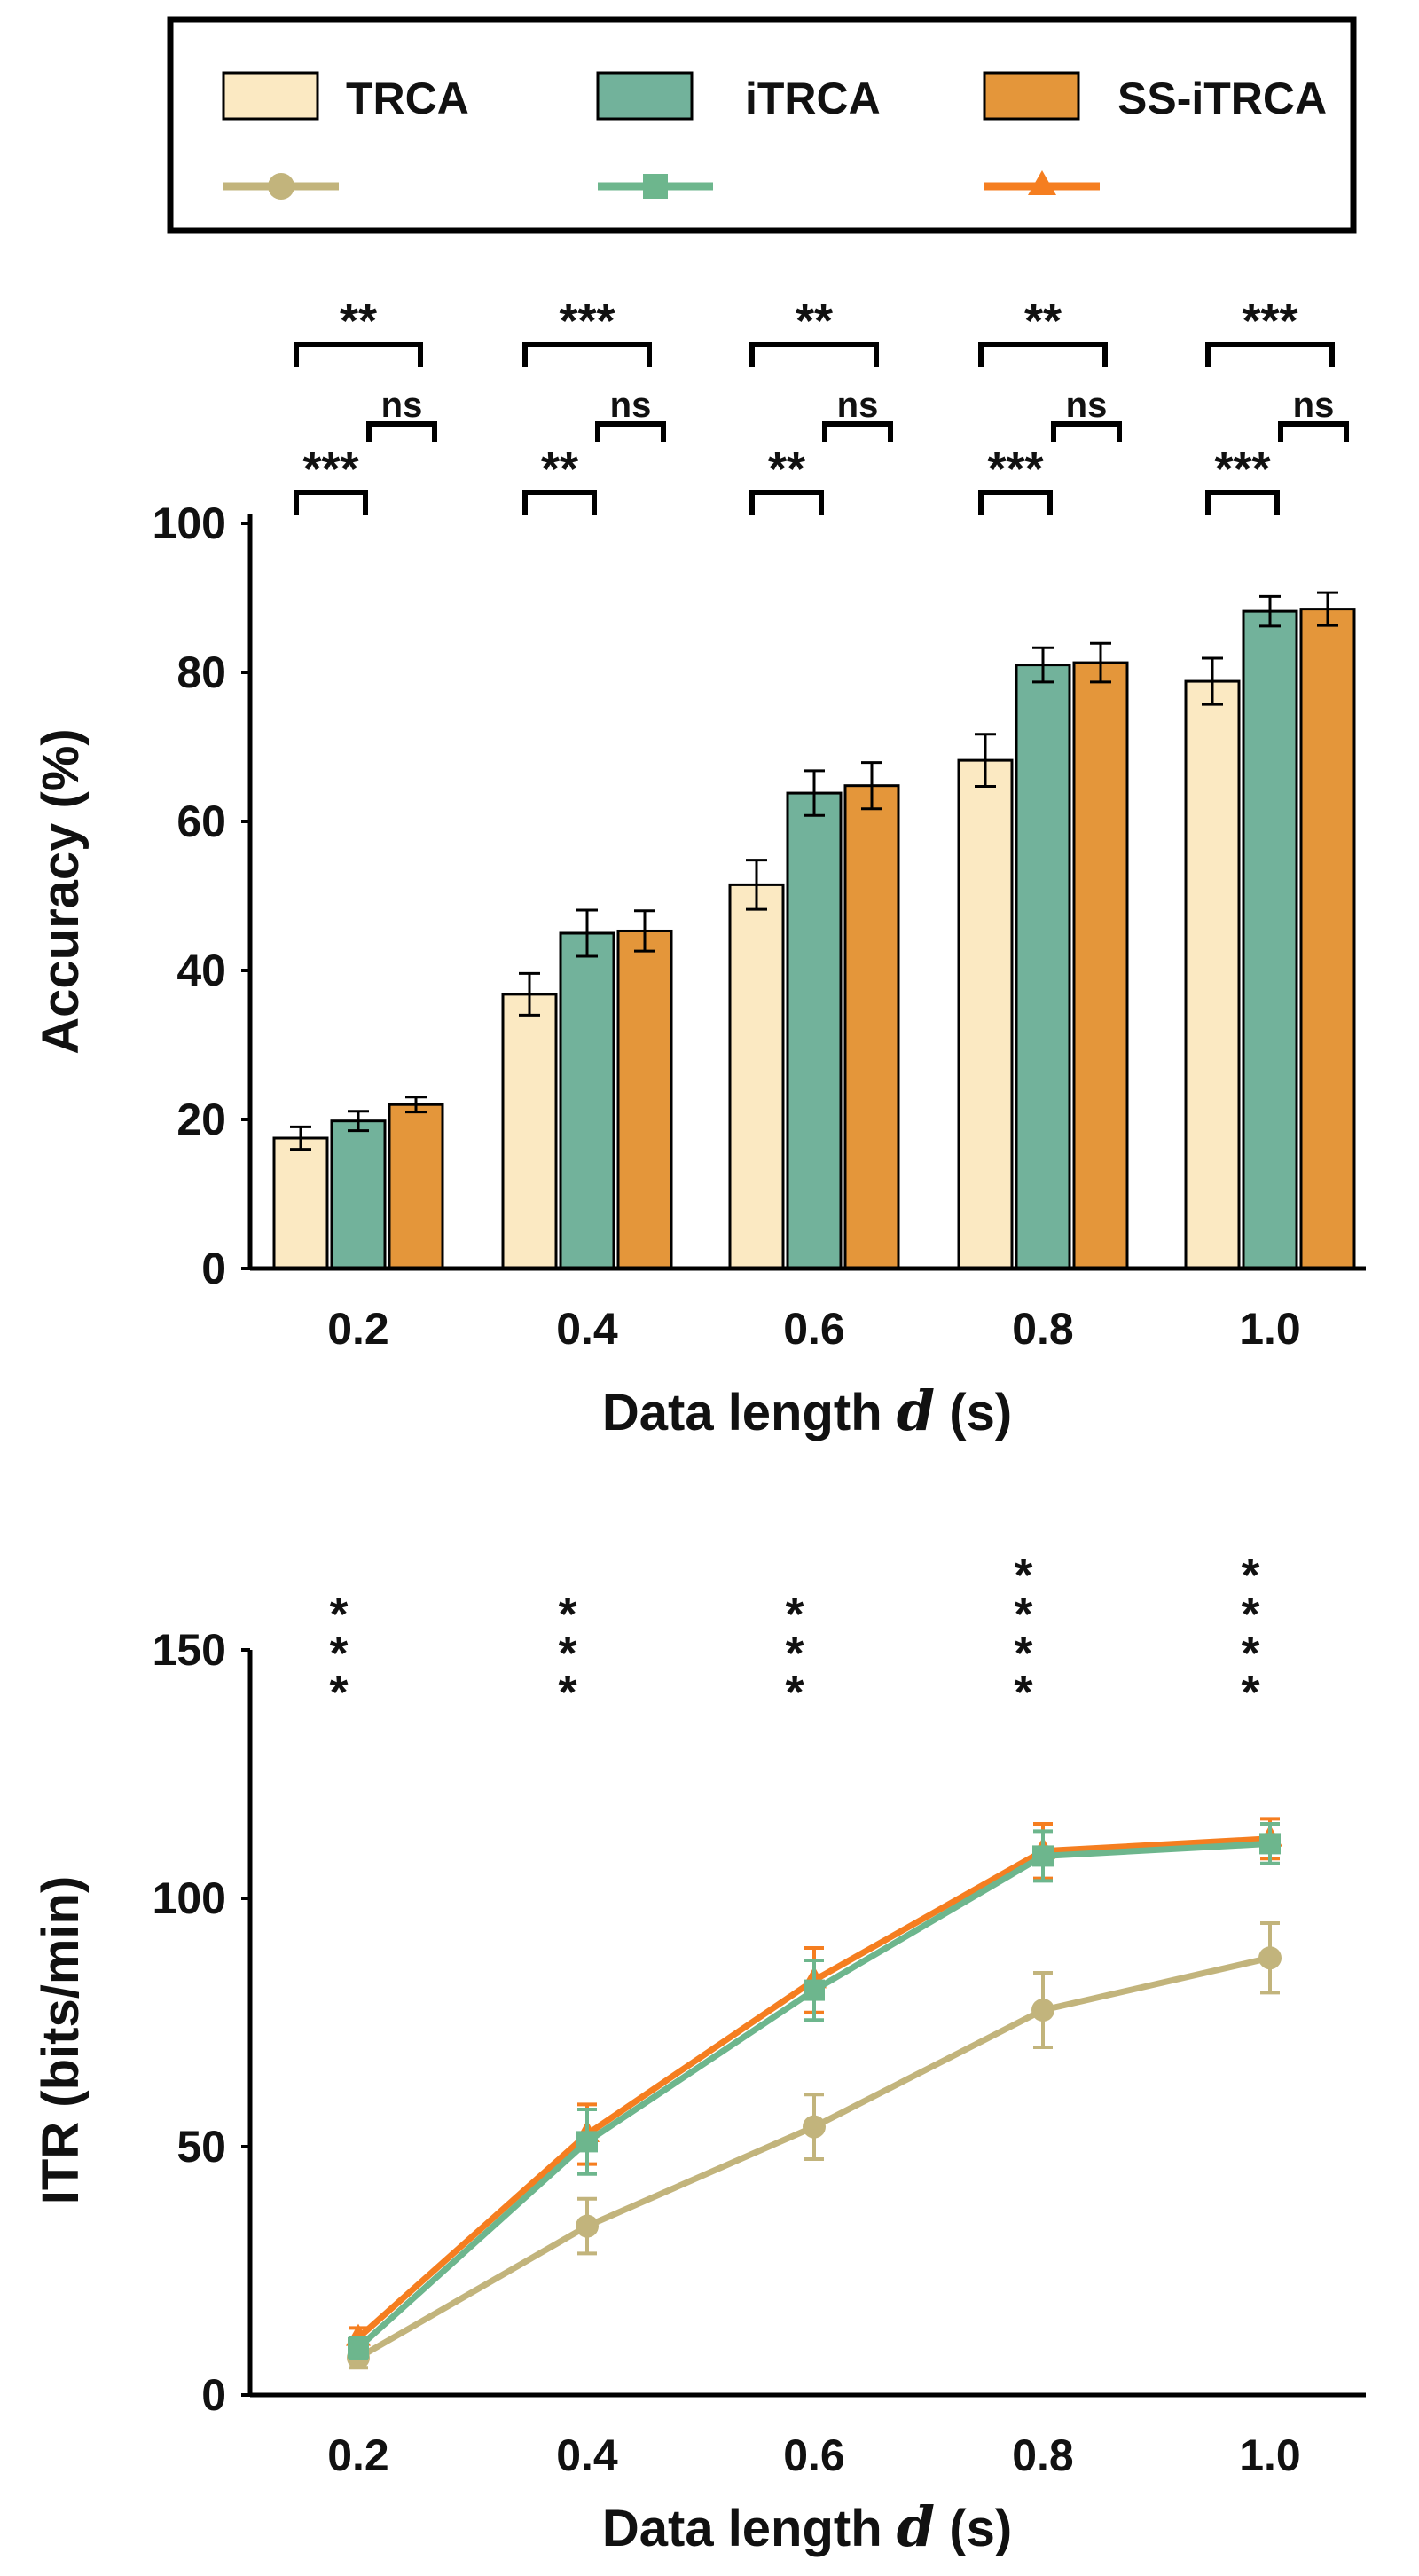 The height and width of the screenshot is (2576, 1419). I want to click on sig-itrca-ssitrca-0.8-bracket, so click(1086, 431).